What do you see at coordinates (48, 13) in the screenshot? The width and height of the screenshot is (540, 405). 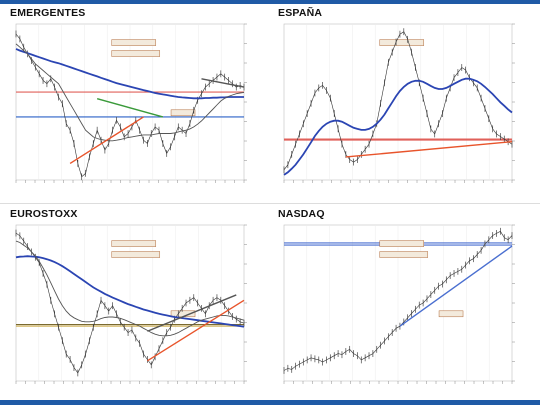 I see `chart-title-emergentes: EMERGENTES` at bounding box center [48, 13].